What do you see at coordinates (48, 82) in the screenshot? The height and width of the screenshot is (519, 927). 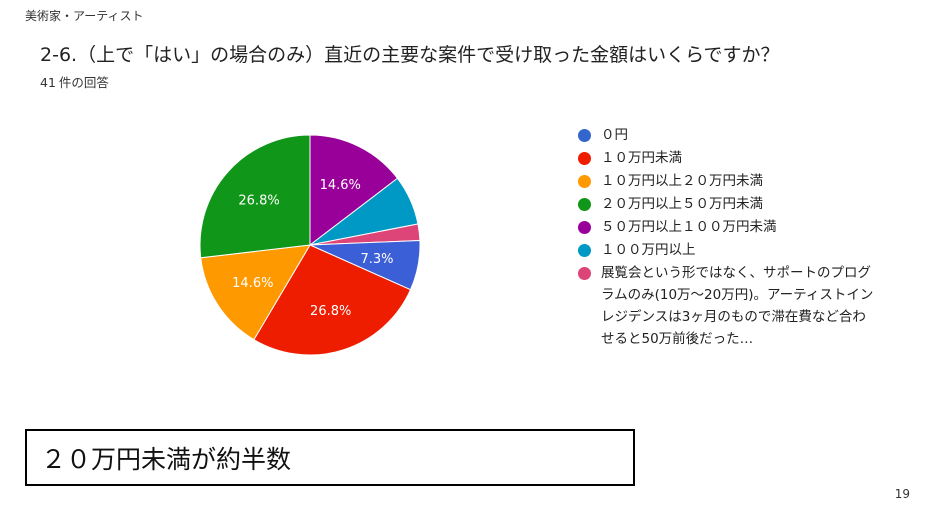 I see `response-count-number: 41` at bounding box center [48, 82].